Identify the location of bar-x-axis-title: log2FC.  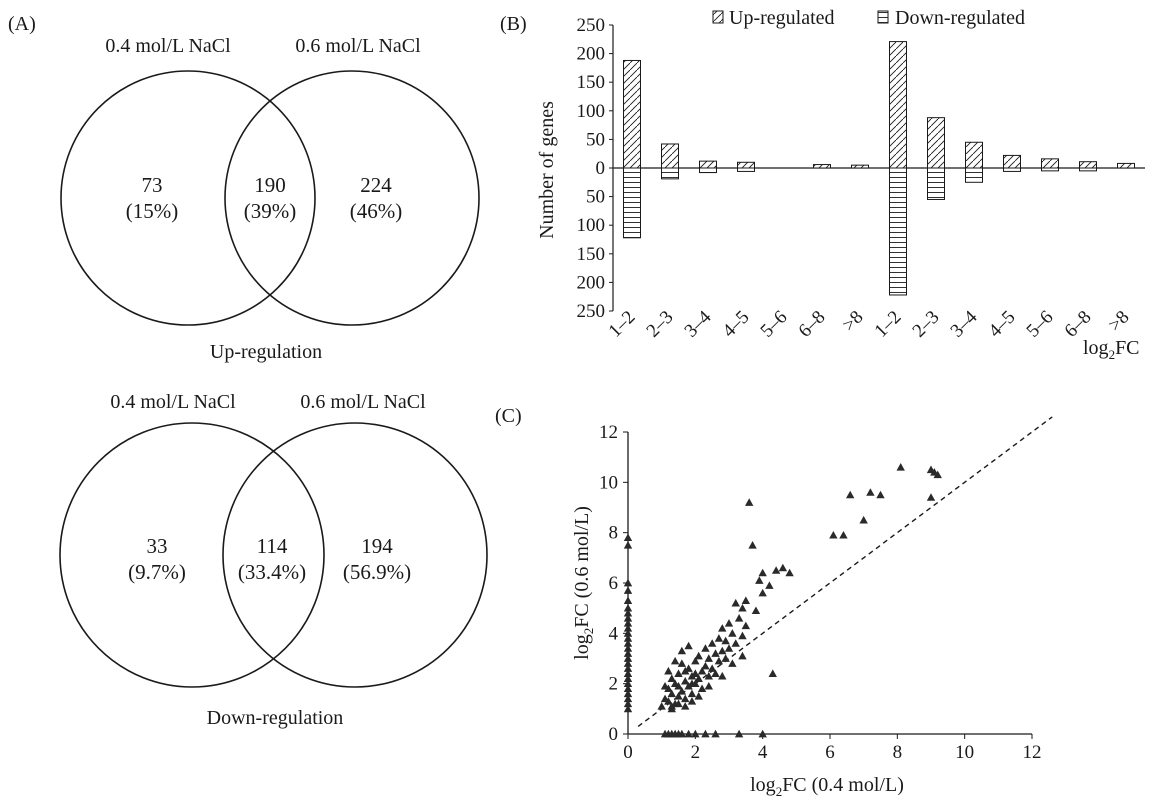
(1111, 349).